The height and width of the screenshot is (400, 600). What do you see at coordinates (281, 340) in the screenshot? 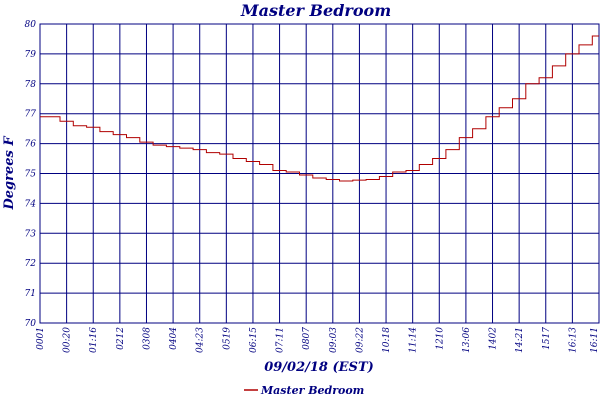
I see `x-tick-label: 07:11` at bounding box center [281, 340].